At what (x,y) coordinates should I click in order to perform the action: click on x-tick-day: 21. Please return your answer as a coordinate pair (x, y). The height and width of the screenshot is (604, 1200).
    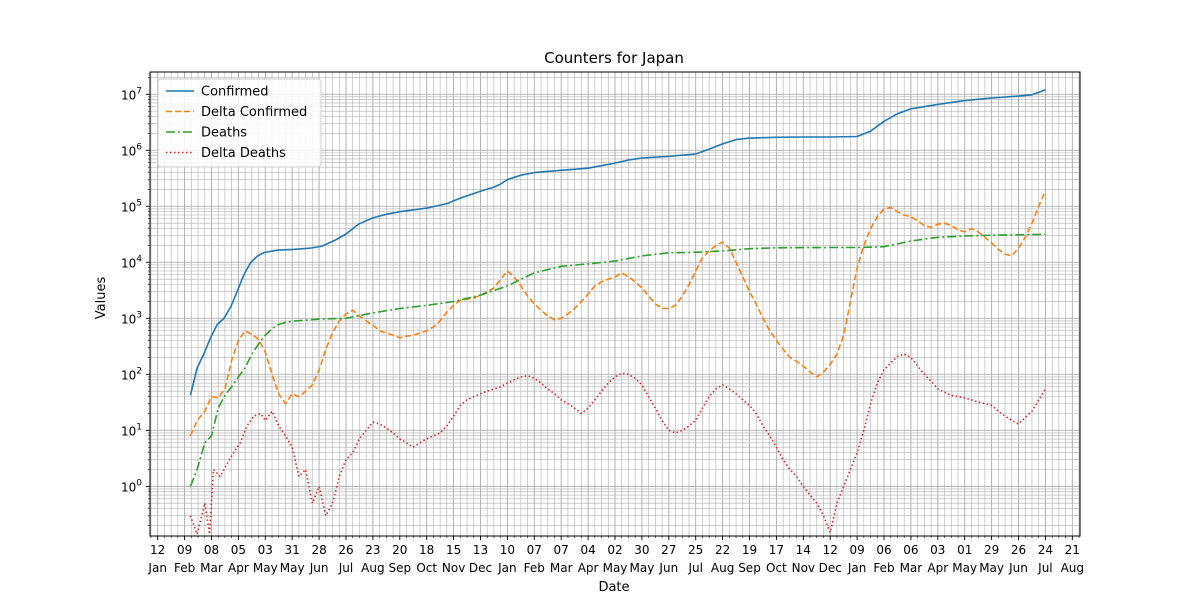
    Looking at the image, I should click on (1072, 550).